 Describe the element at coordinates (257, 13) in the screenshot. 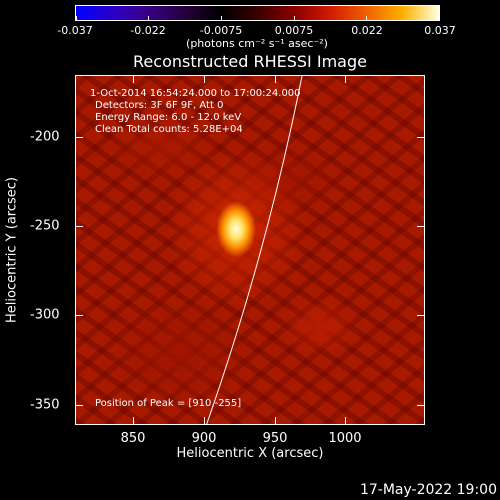

I see `colorbar` at that location.